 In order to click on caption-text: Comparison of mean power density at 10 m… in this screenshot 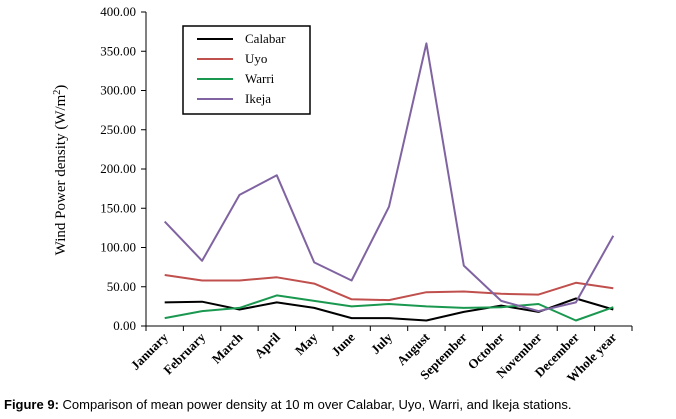, I will do `click(315, 404)`.